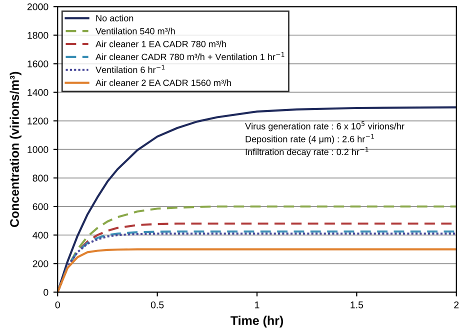  Describe the element at coordinates (16, 150) in the screenshot. I see `y-axis-title: Concentration (virions/m³)` at that location.